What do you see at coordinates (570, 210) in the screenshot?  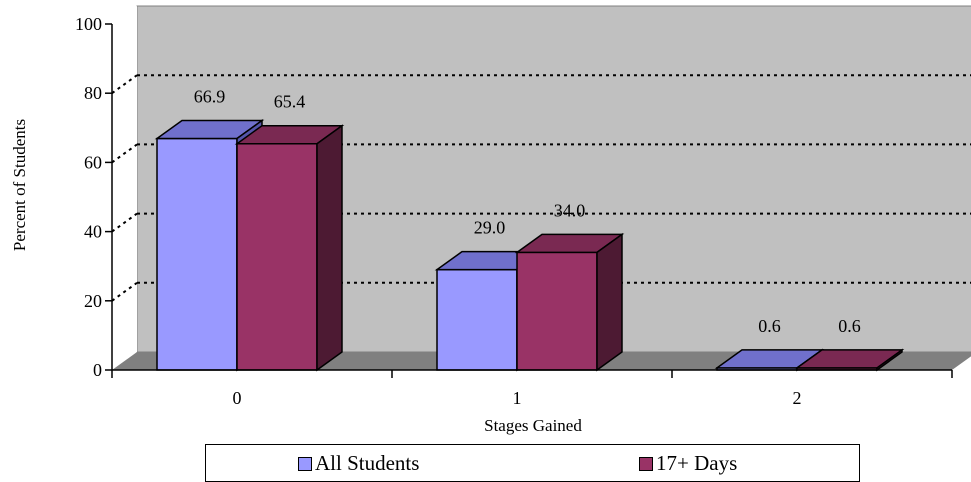 I see `data-label: 34.0` at bounding box center [570, 210].